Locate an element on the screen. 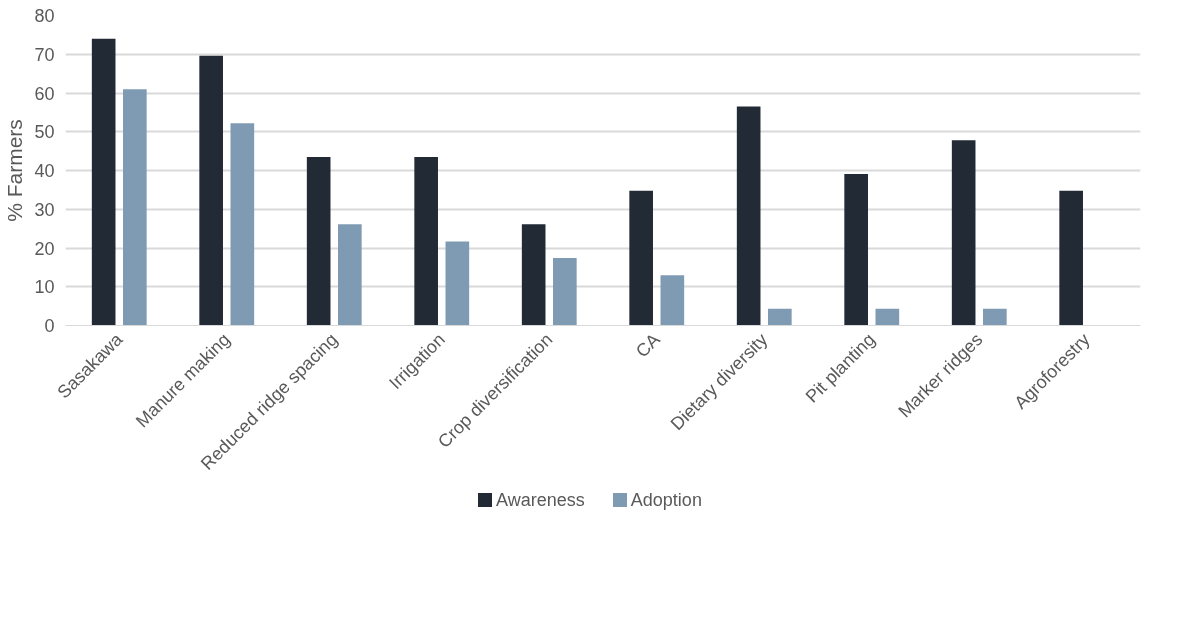  x-tick-label: CA is located at coordinates (648, 345).